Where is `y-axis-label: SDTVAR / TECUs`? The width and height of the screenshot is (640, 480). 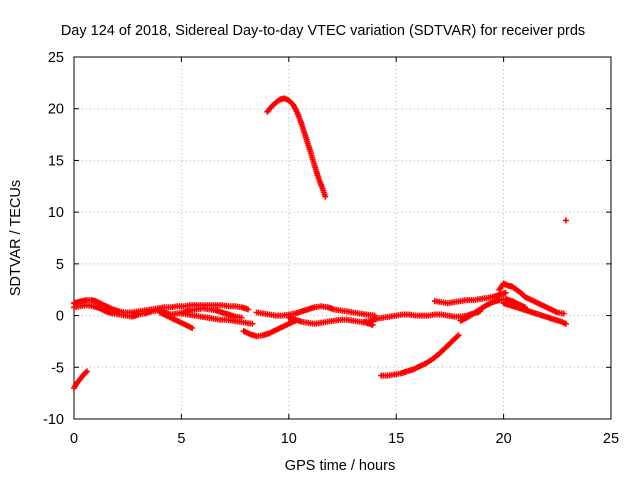 y-axis-label: SDTVAR / TECUs is located at coordinates (16, 238).